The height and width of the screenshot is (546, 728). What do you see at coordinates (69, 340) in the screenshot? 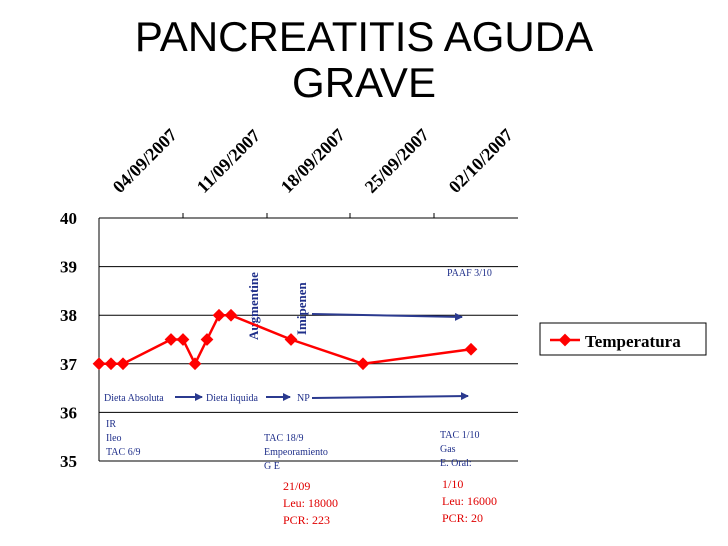
I see `y-tick-labels: 40 39 38 37 36 35` at bounding box center [69, 340].